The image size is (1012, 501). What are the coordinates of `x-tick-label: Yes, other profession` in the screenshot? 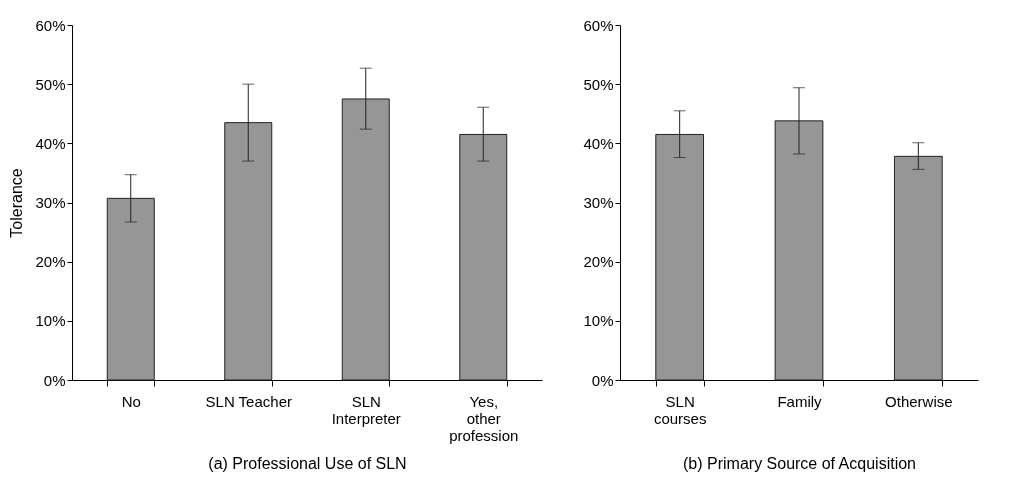 It's located at (484, 418).